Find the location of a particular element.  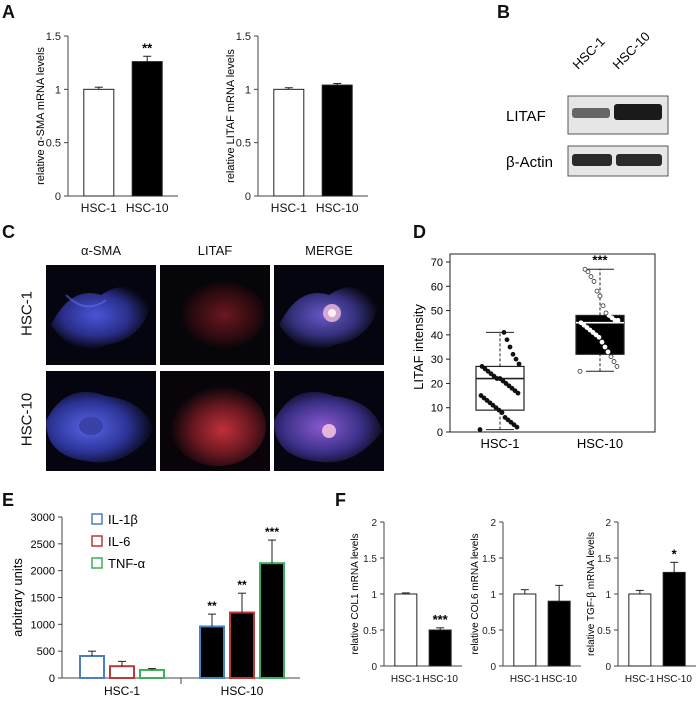

micrograph-hsc10-litaf is located at coordinates (215, 421).